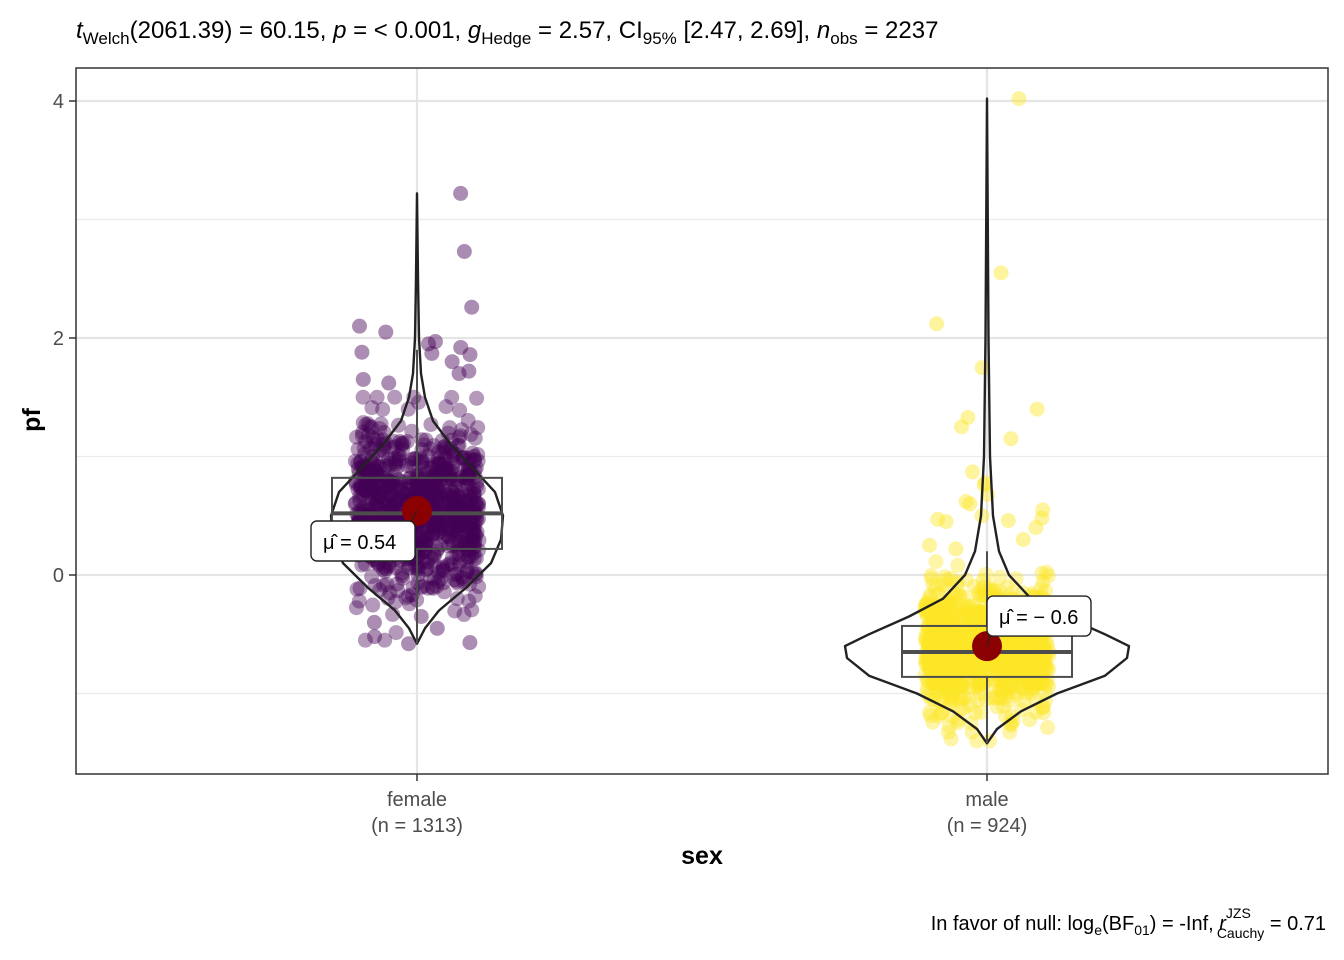  Describe the element at coordinates (64, 339) in the screenshot. I see `y-axis: 0 2 4` at that location.